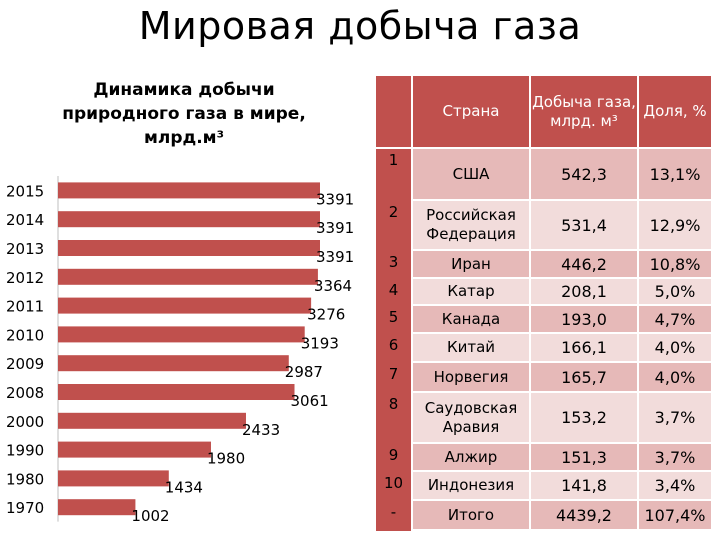 This screenshot has width=720, height=540. Describe the element at coordinates (471, 319) in the screenshot. I see `row-5-country: Канада` at that location.